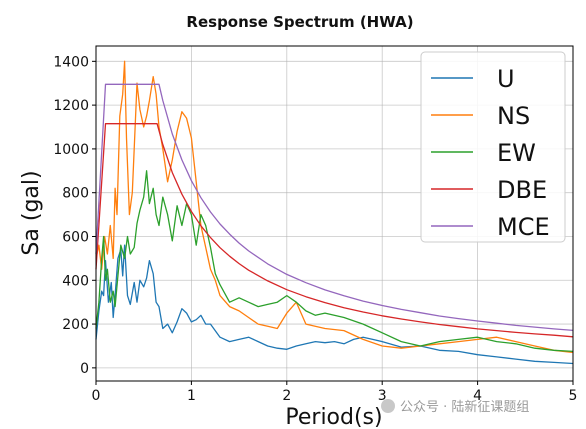  What do you see at coordinates (71, 62) in the screenshot?
I see `y-tick-label: 1400` at bounding box center [71, 62].